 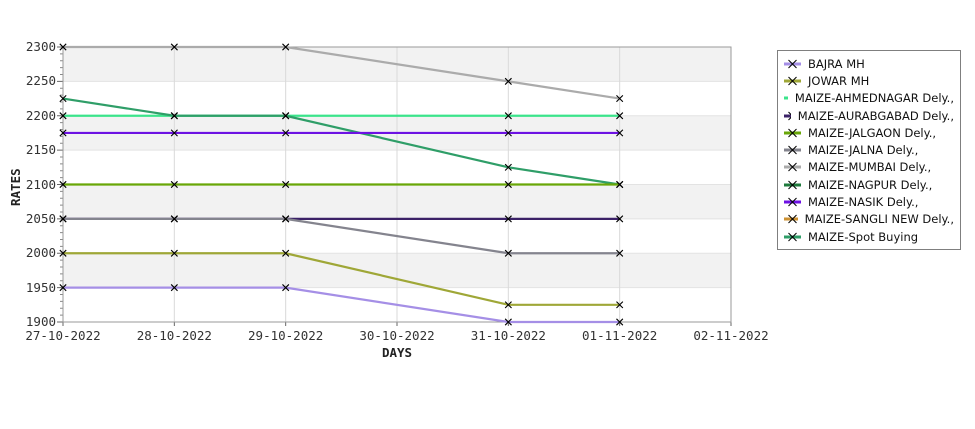 What do you see at coordinates (40, 150) in the screenshot?
I see `y-tick-label: 2150` at bounding box center [40, 150].